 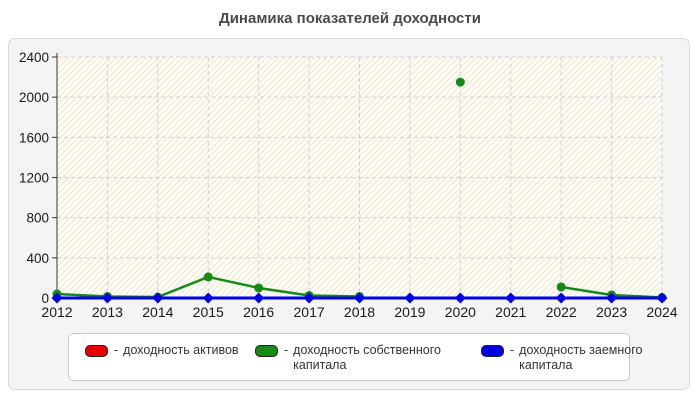 What do you see at coordinates (492, 351) in the screenshot?
I see `legend-swatch-blue` at bounding box center [492, 351].